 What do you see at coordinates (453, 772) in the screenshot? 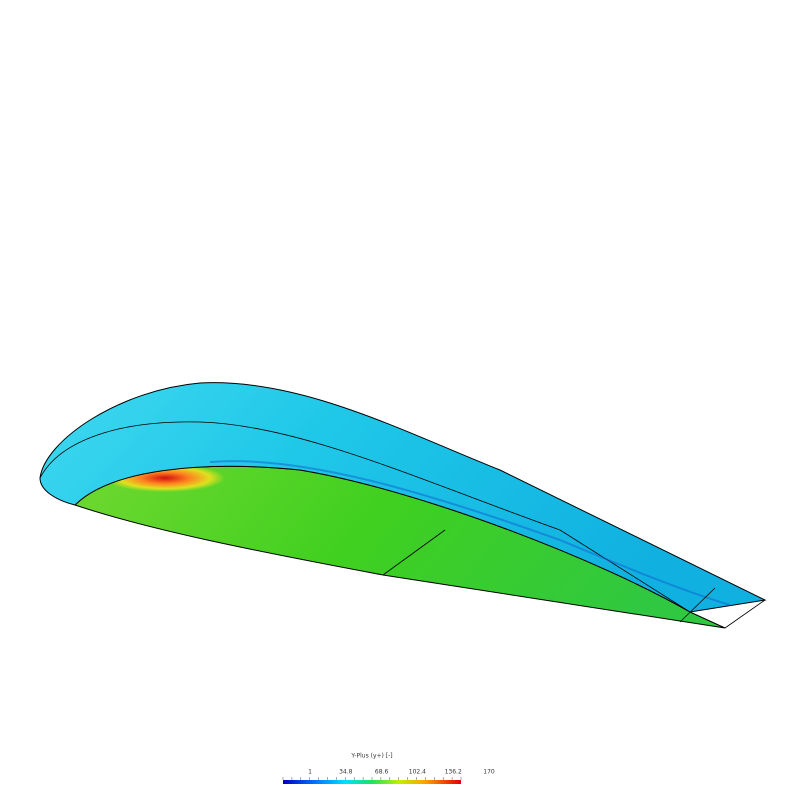
I see `legend-tick-label: 136.2` at bounding box center [453, 772].